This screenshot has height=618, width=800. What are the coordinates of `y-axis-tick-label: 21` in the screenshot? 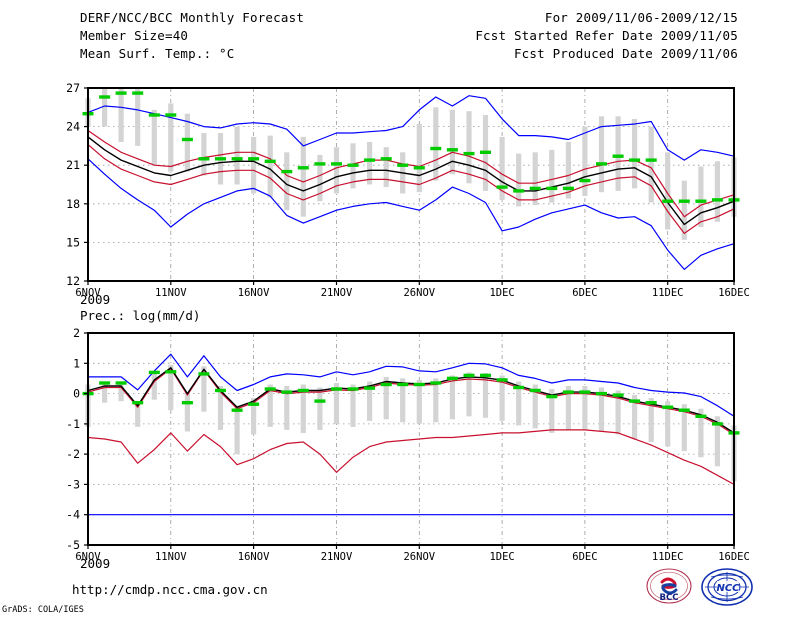 It's located at (73, 165).